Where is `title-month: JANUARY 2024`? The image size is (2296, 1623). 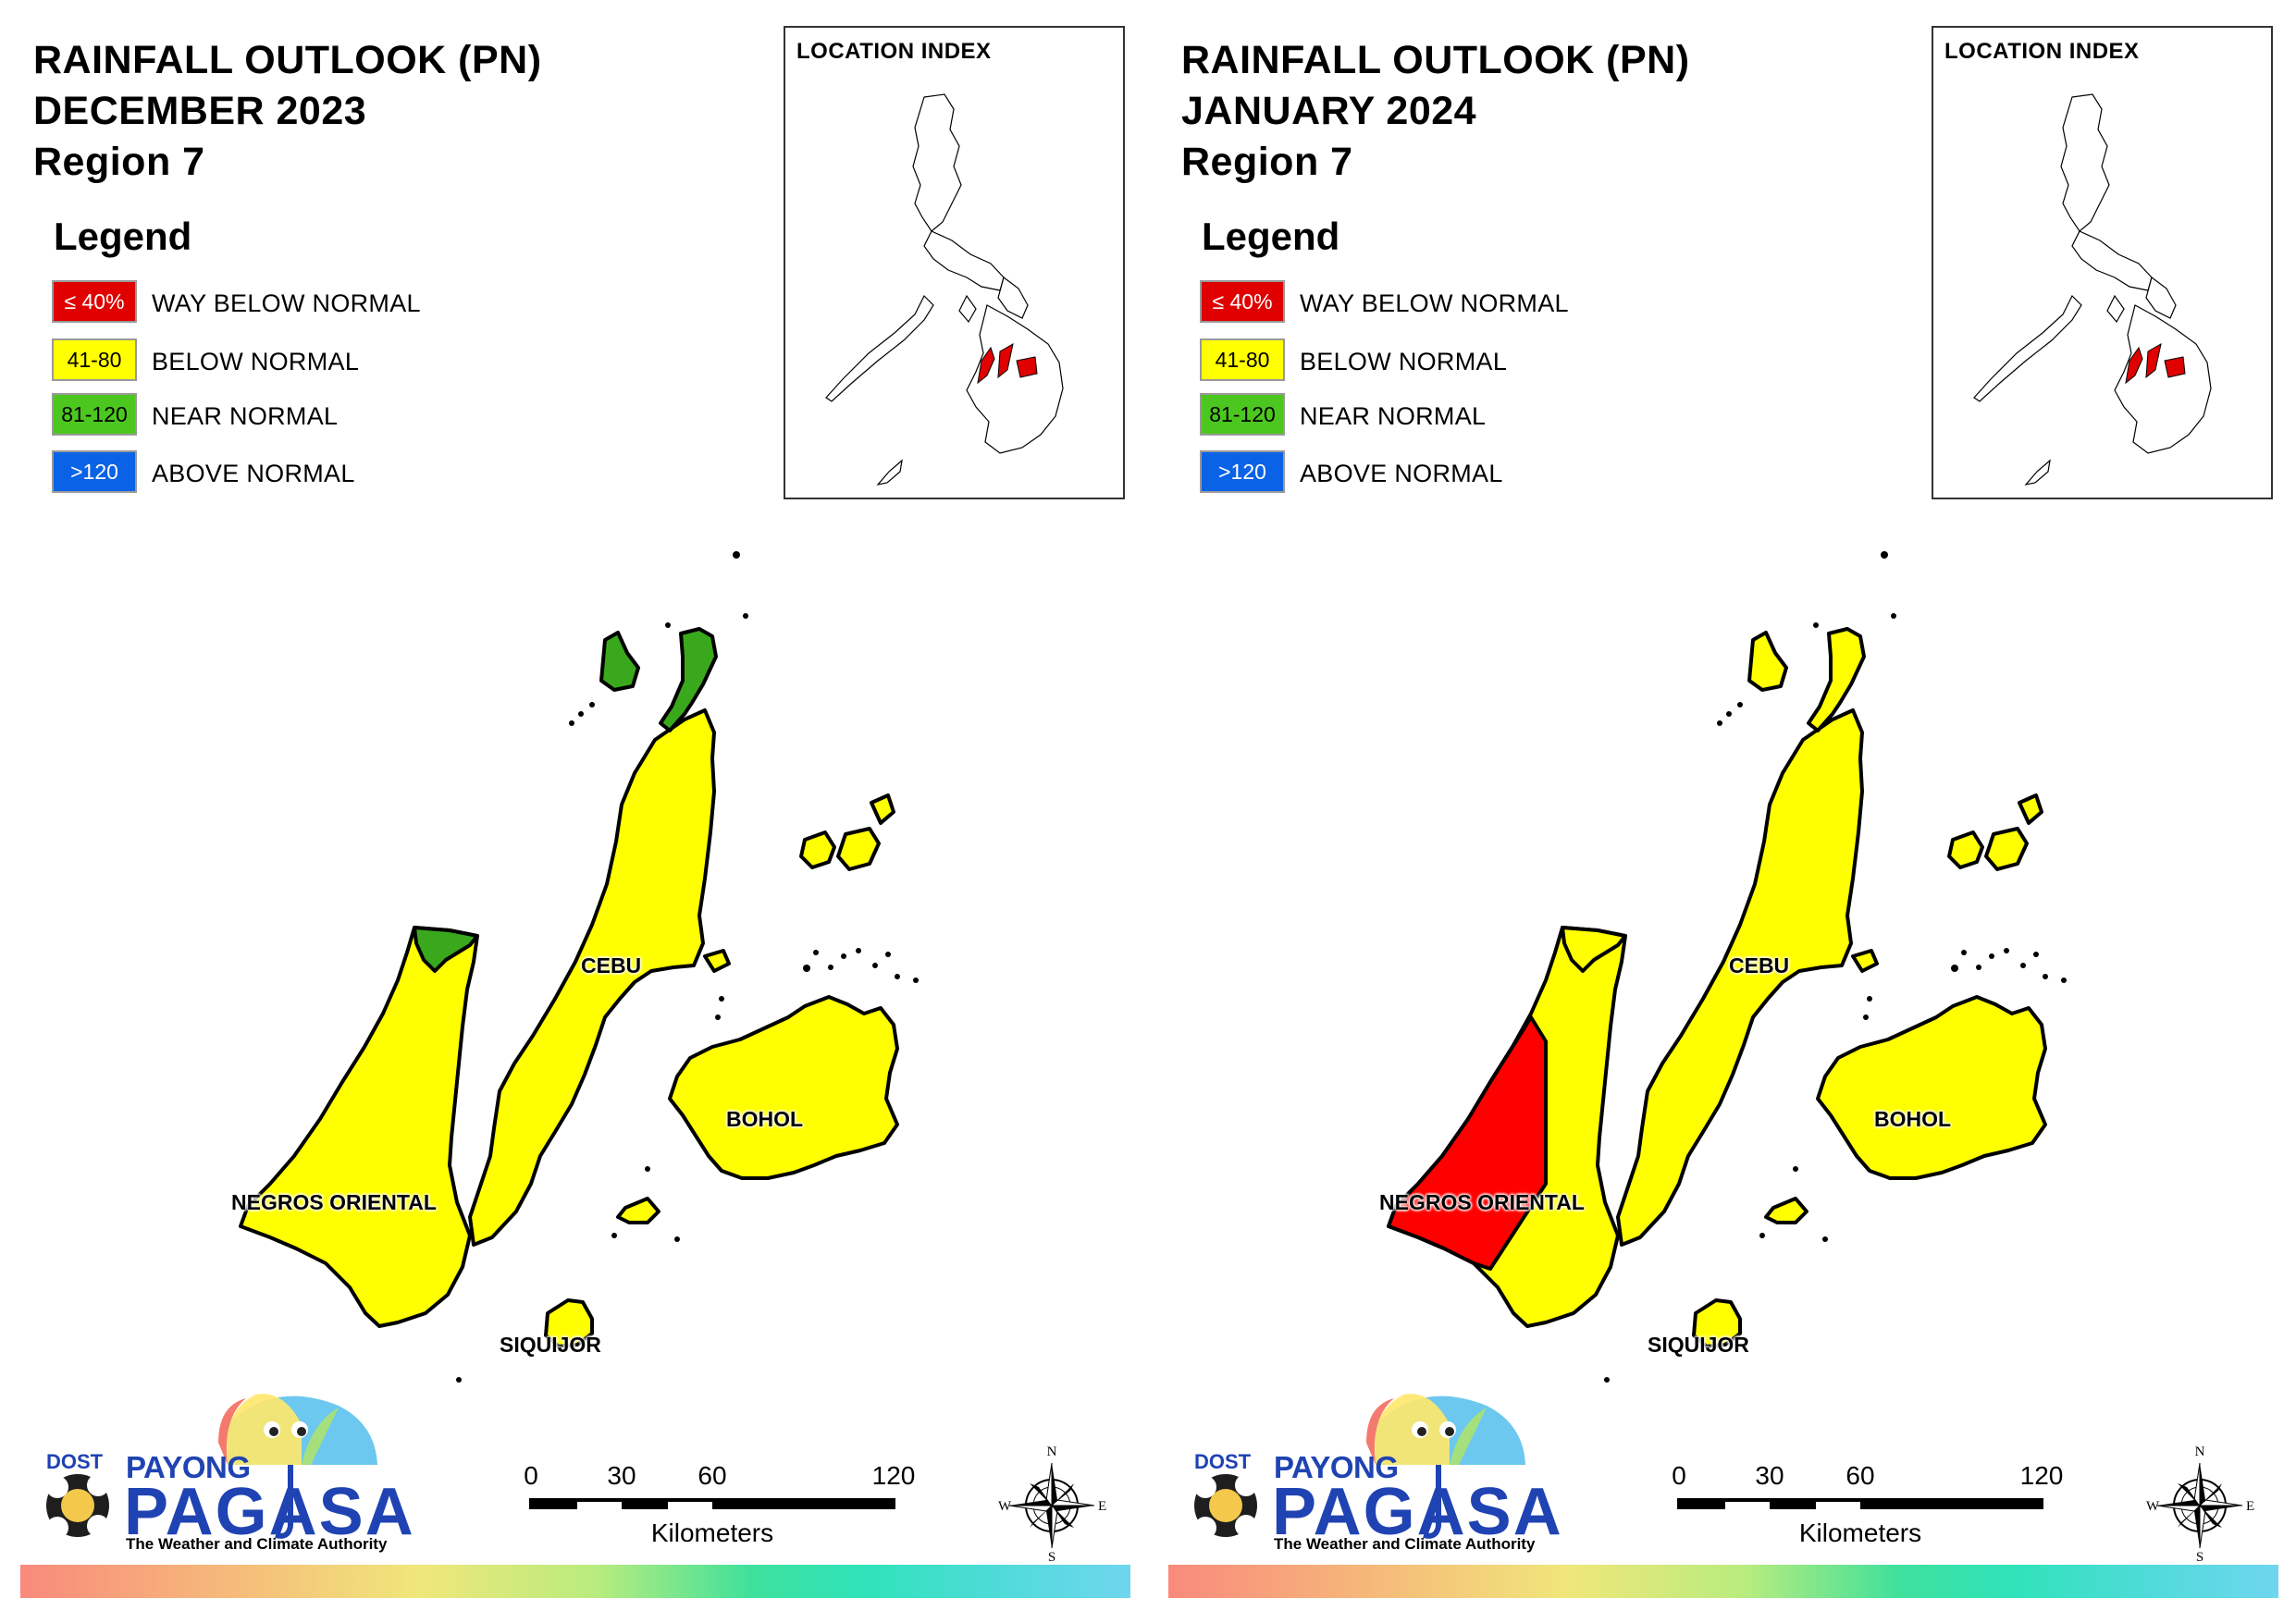 title-month: JANUARY 2024 is located at coordinates (1329, 111).